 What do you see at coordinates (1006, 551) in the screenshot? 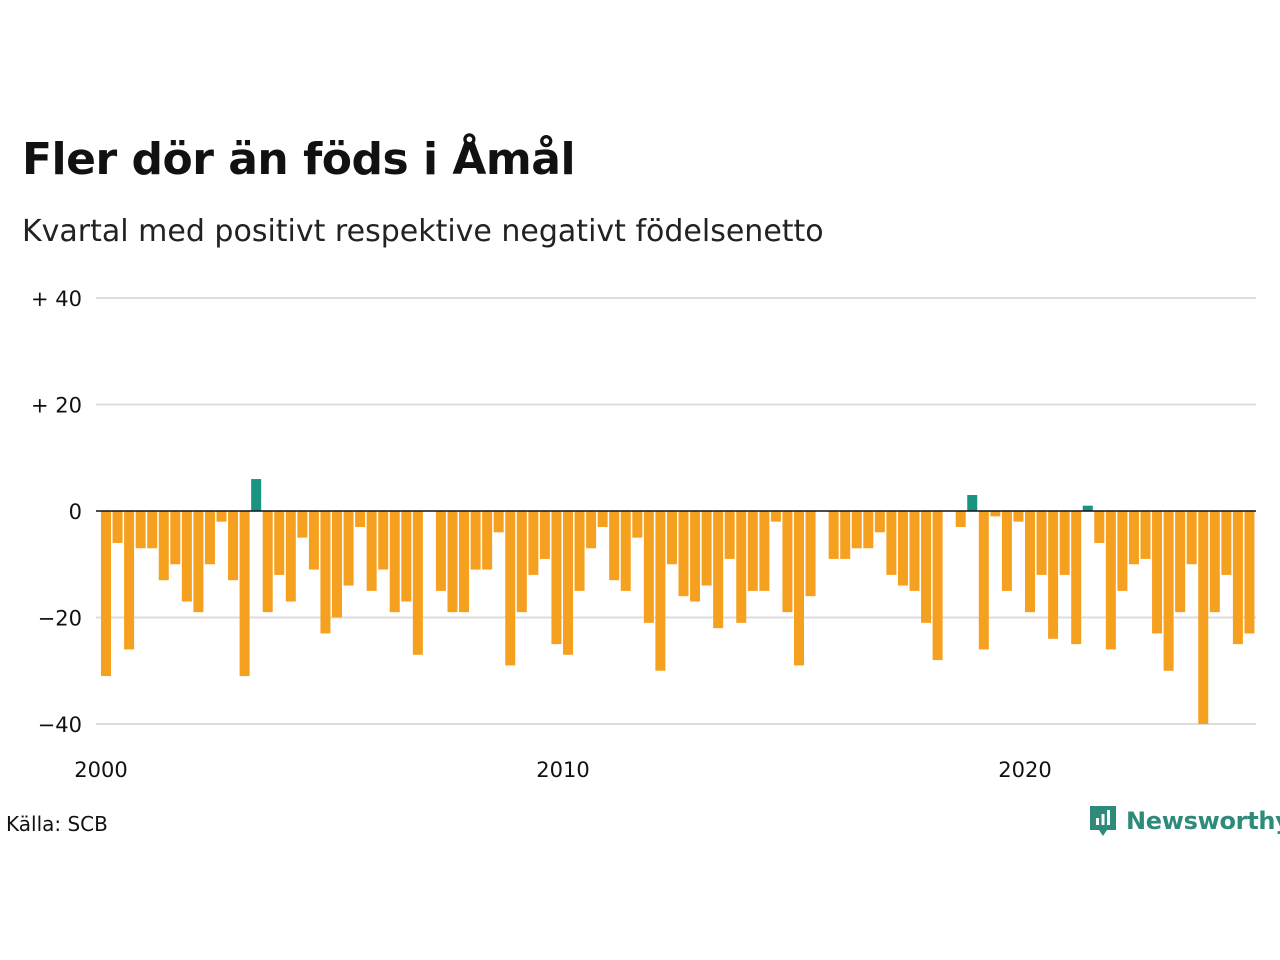
I see `bar-2019-q3` at bounding box center [1006, 551].